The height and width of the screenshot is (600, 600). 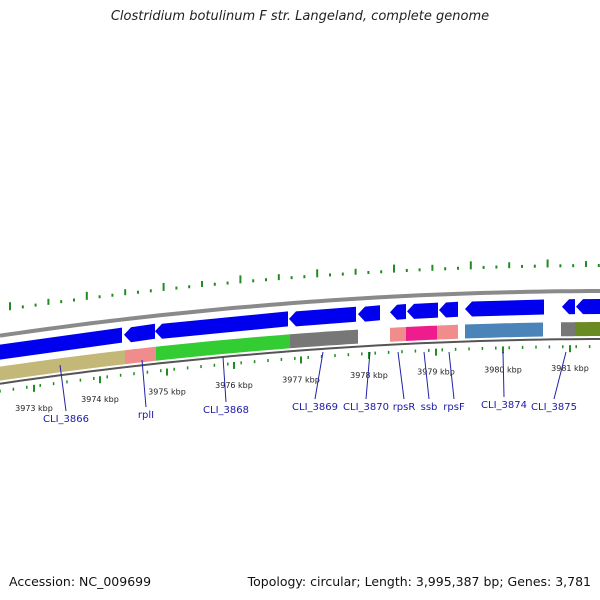 I want to click on axis-tick-label: 3977 kbp, so click(x=301, y=379).